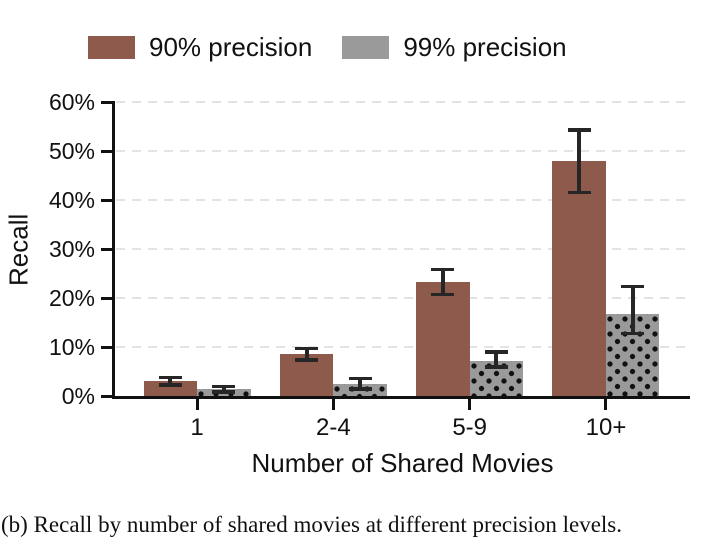 The height and width of the screenshot is (549, 715). What do you see at coordinates (443, 294) in the screenshot?
I see `error-cap-bottom-5-9-s0` at bounding box center [443, 294].